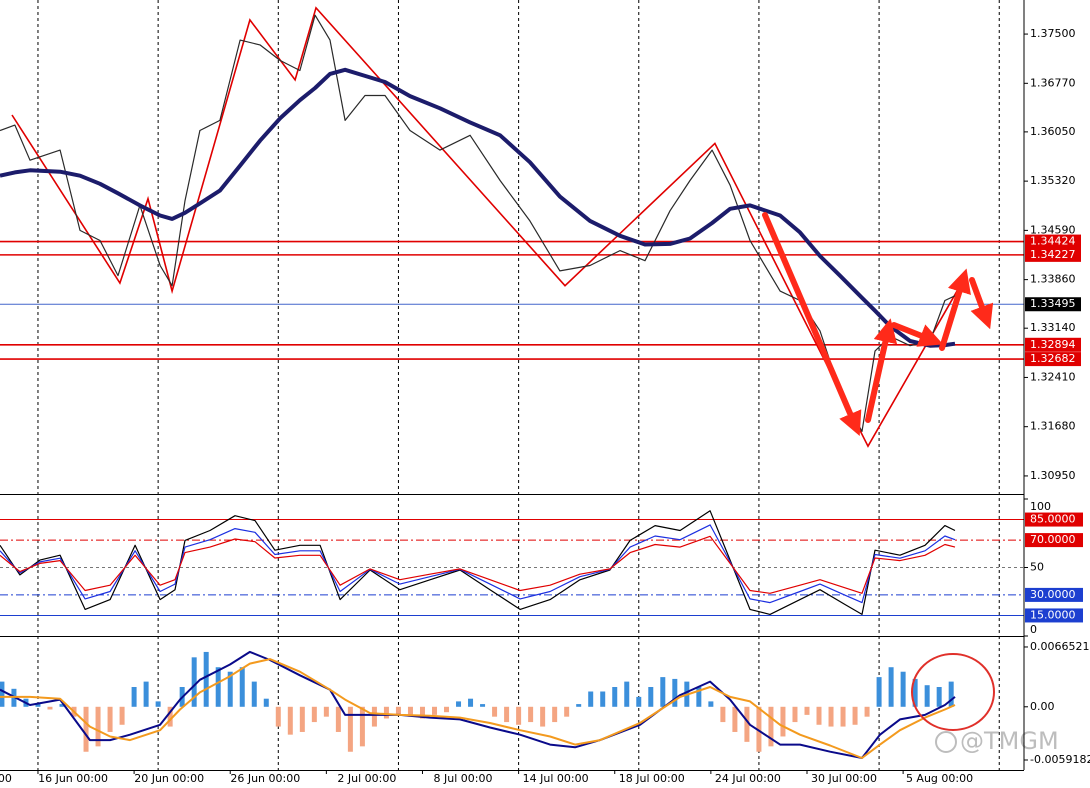 The image size is (1090, 788). I want to click on x-tick-label: 5 Aug 00:00, so click(939, 778).